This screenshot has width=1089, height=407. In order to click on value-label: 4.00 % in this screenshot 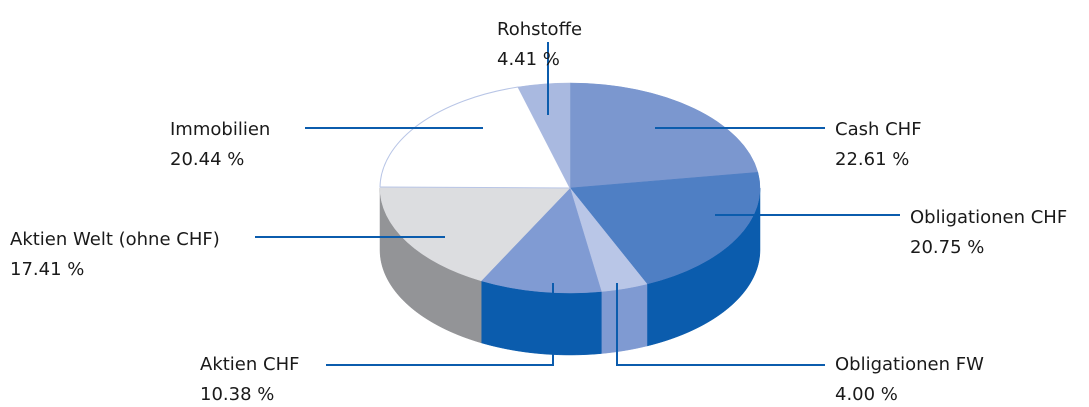, I will do `click(866, 394)`.